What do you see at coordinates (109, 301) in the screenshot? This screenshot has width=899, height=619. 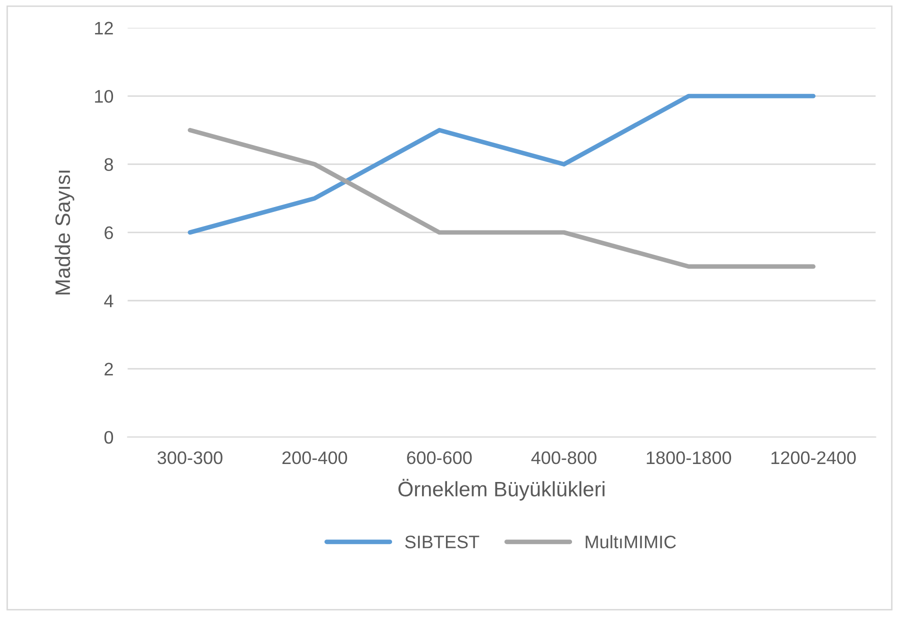 I see `y-tick-label: 4` at bounding box center [109, 301].